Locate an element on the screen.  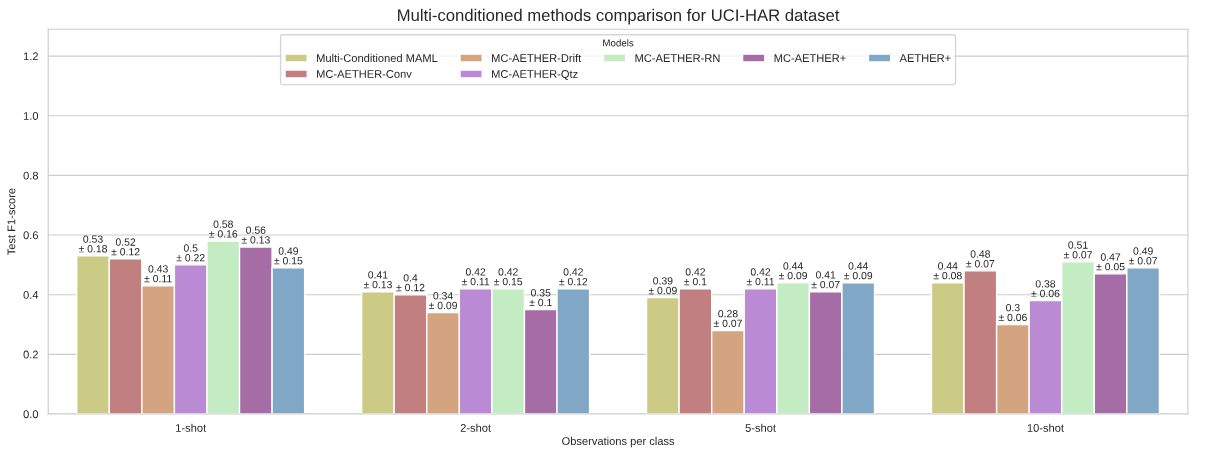
x-axis-title: Observations per class is located at coordinates (618, 442).